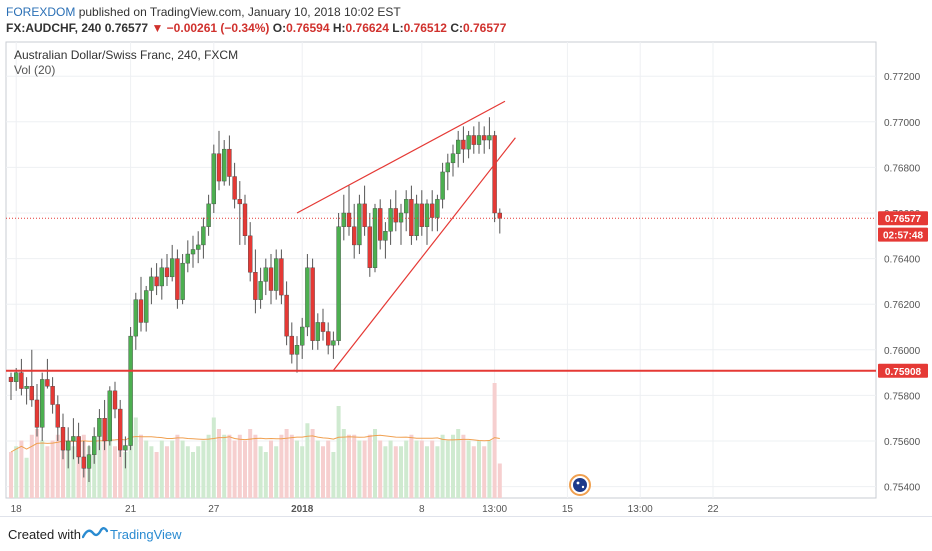 The width and height of the screenshot is (932, 551). I want to click on y-tick-label: 0.75400, so click(902, 488).